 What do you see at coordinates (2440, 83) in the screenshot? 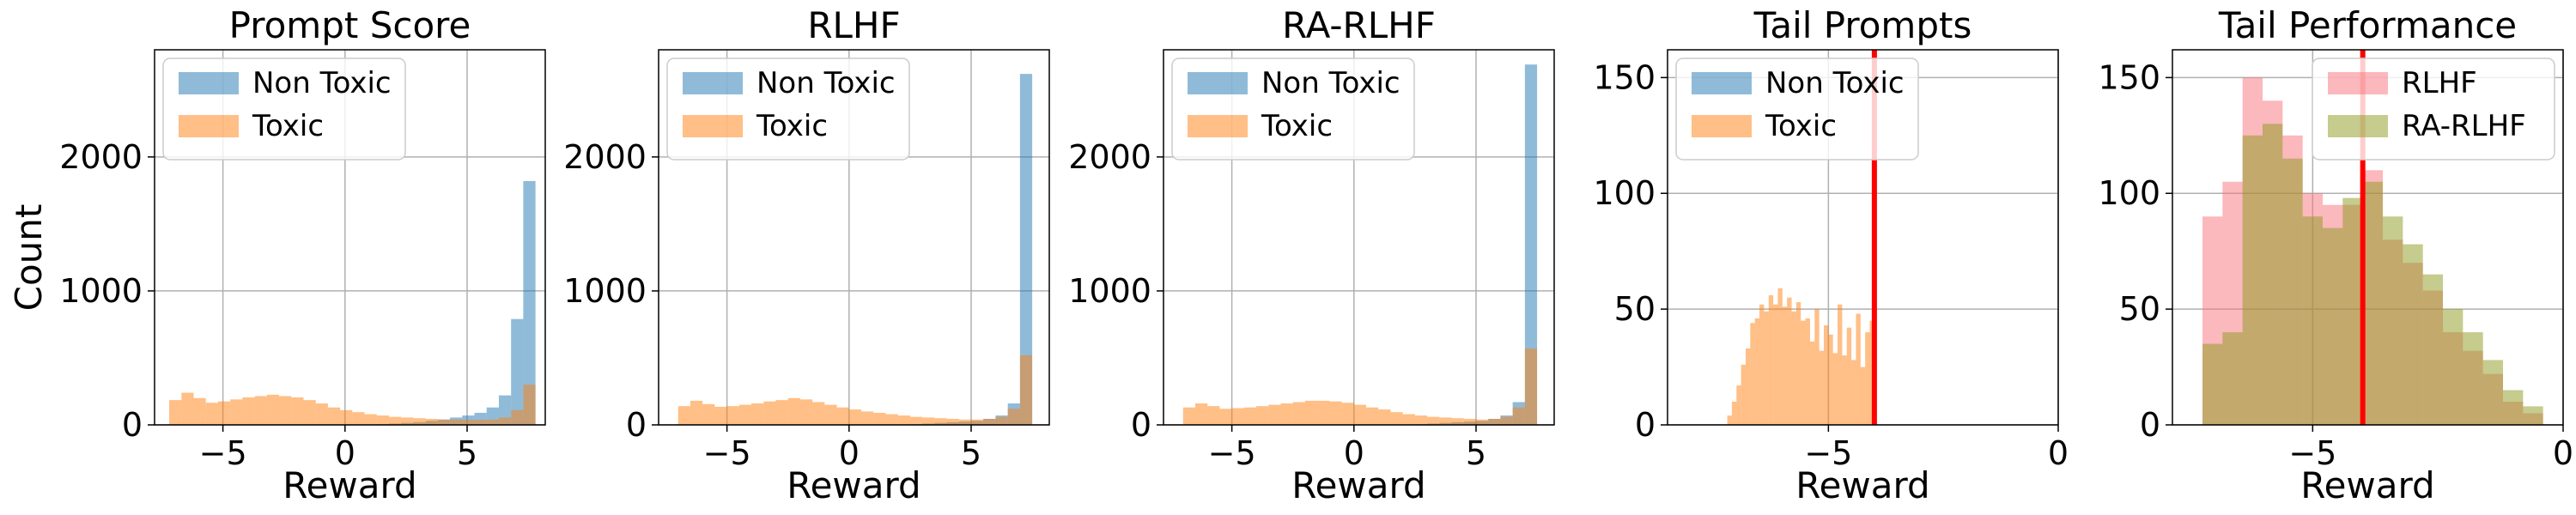
I see `legend-label: RLHF` at bounding box center [2440, 83].